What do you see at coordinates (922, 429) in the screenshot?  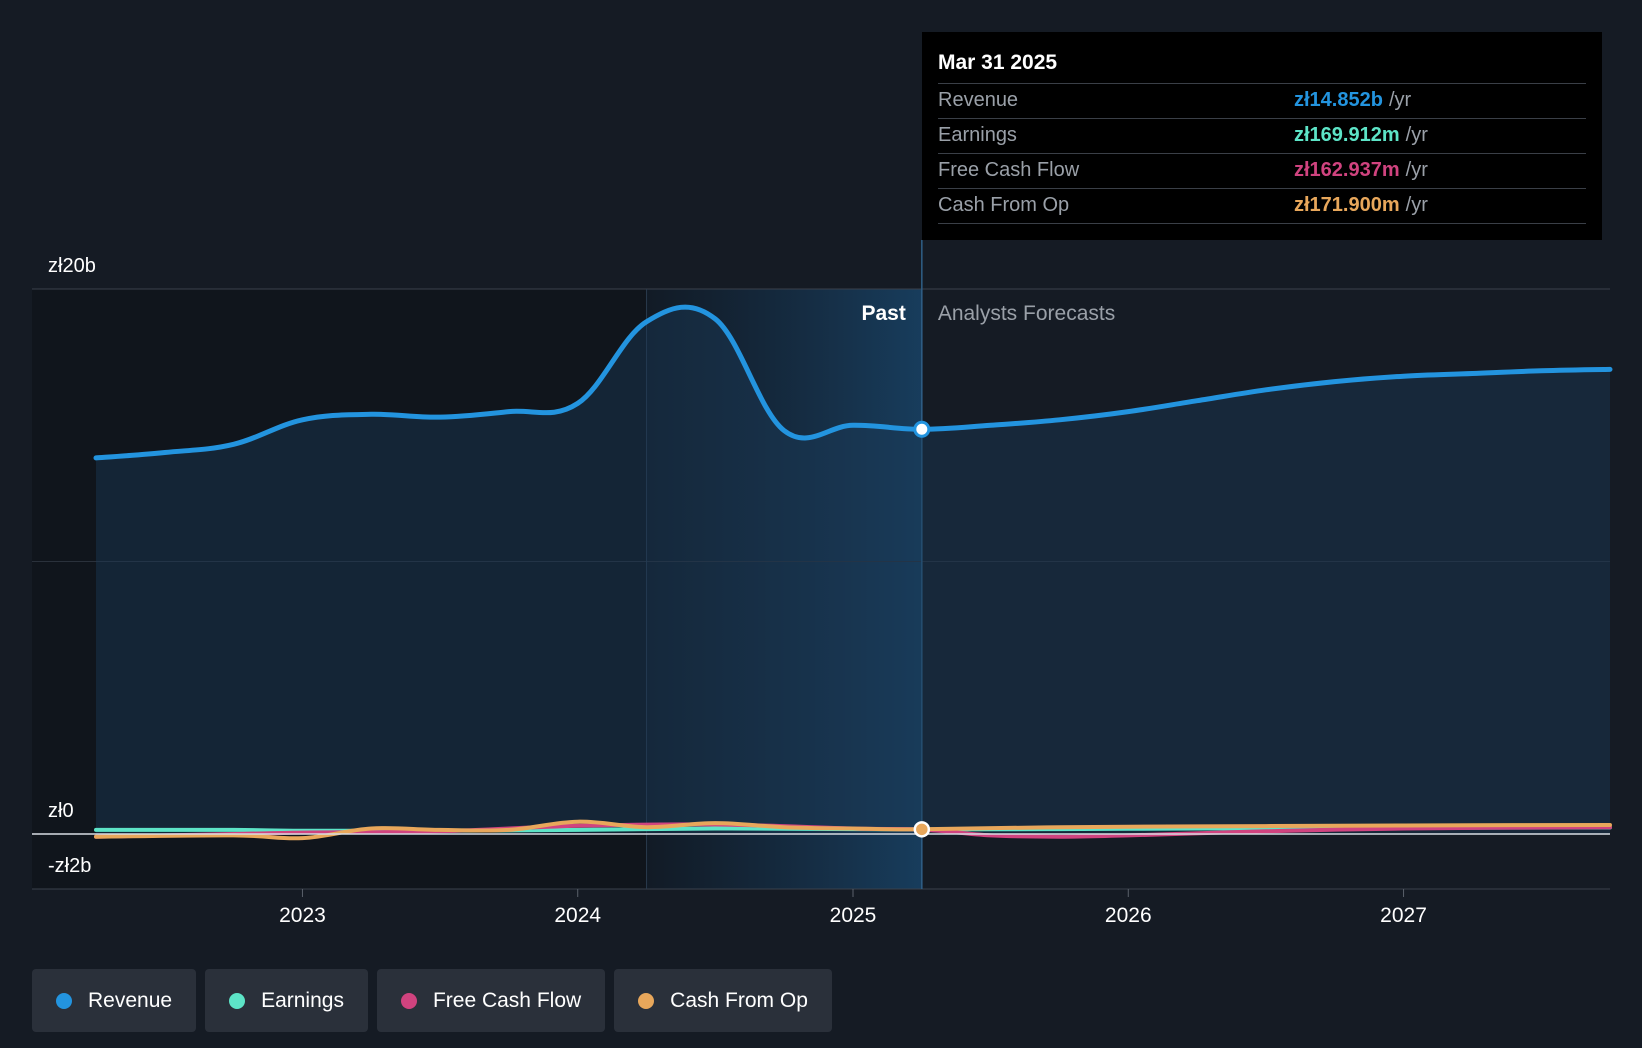 I see `revenue-marker` at bounding box center [922, 429].